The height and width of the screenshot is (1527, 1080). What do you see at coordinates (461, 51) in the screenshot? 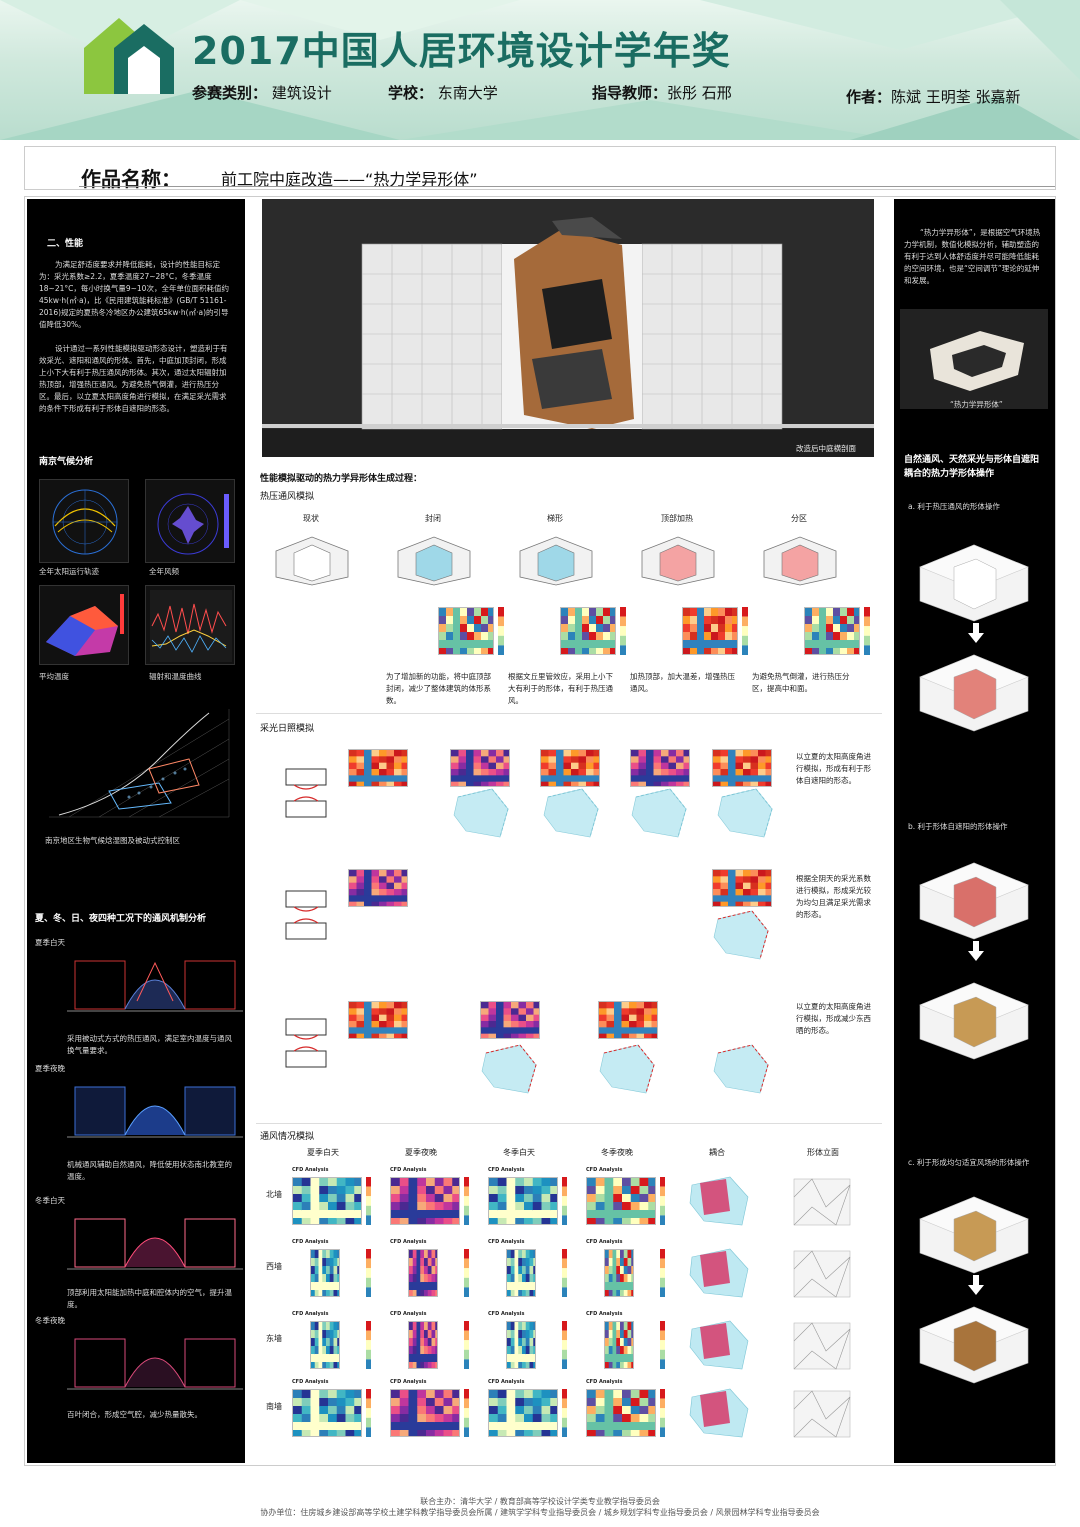
I see `page-title: 2017中国人居环境设计学年奖` at bounding box center [461, 51].